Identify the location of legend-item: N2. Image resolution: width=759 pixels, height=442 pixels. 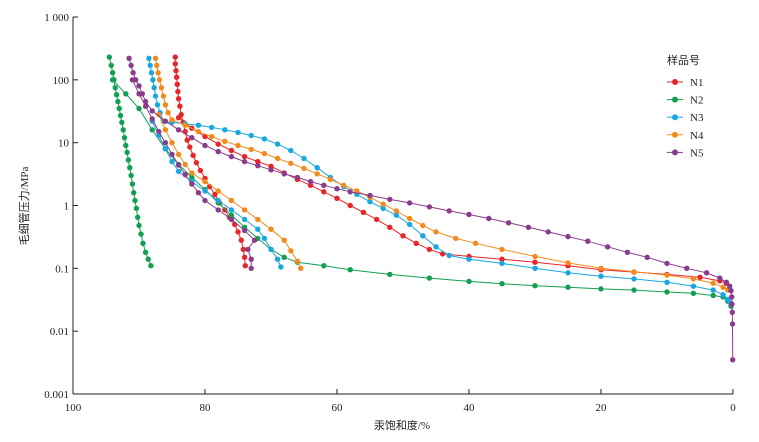
(685, 101).